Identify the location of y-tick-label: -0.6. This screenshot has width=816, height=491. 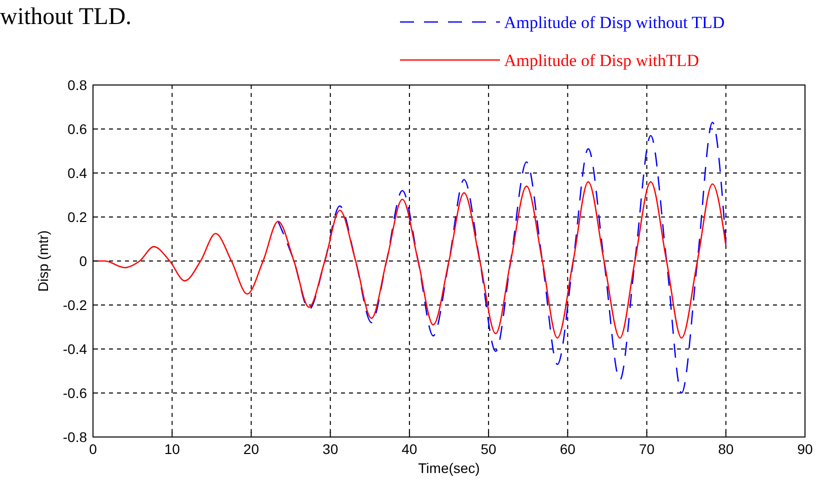
(75, 393).